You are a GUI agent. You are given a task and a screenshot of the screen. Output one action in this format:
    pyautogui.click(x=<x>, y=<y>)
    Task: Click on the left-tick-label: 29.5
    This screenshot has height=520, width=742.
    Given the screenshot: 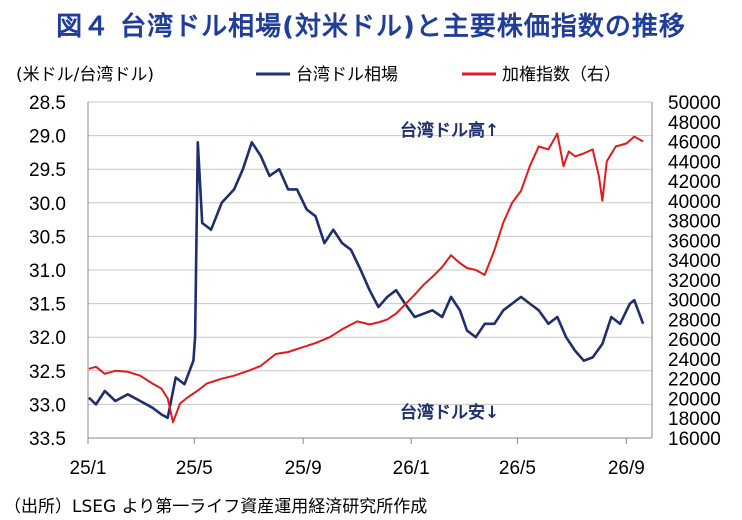 What is the action you would take?
    pyautogui.click(x=47, y=170)
    